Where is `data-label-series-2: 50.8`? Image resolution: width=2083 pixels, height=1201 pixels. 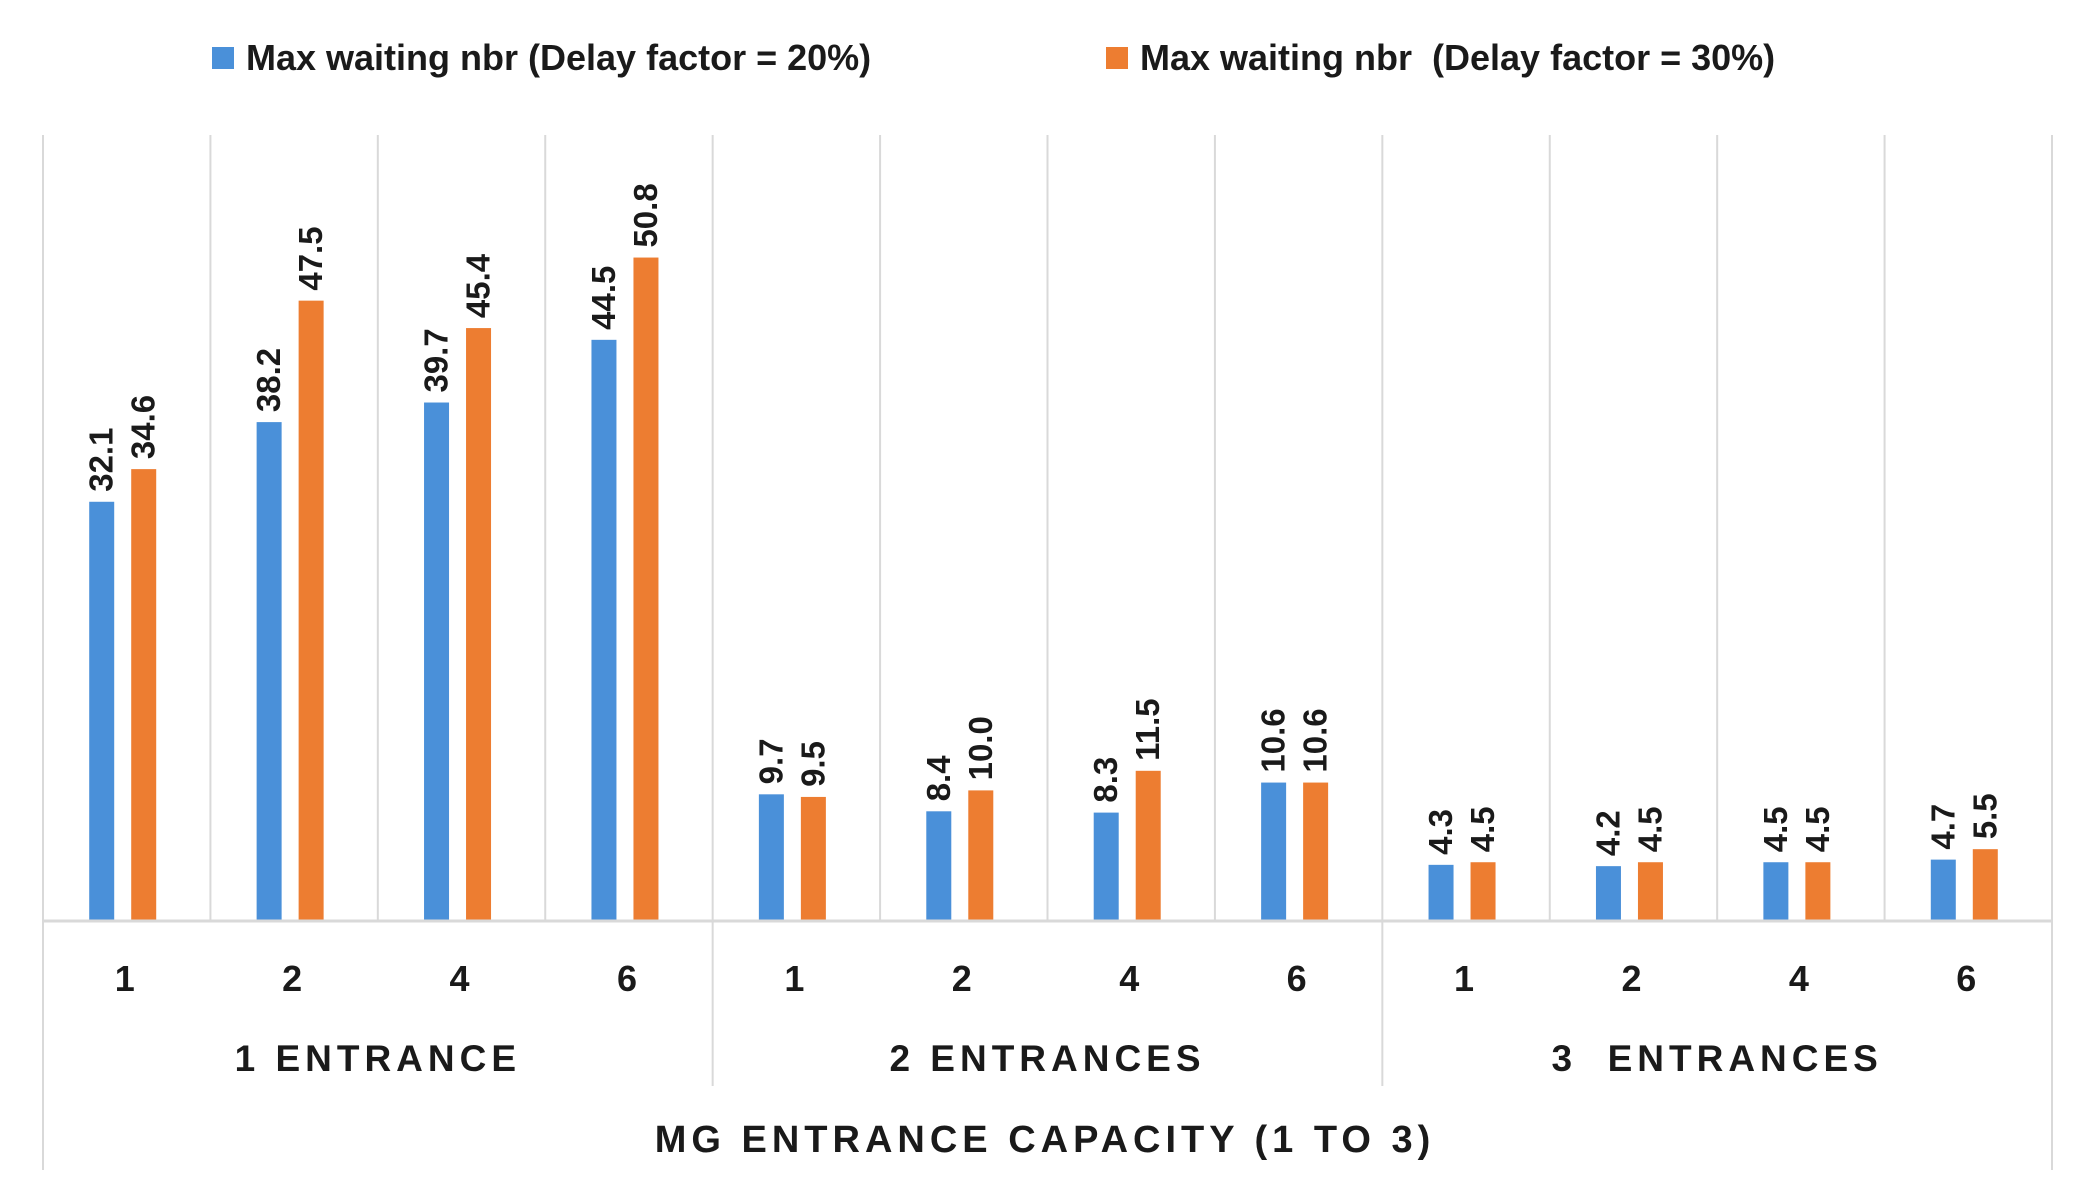 data-label-series-2: 50.8 is located at coordinates (645, 215).